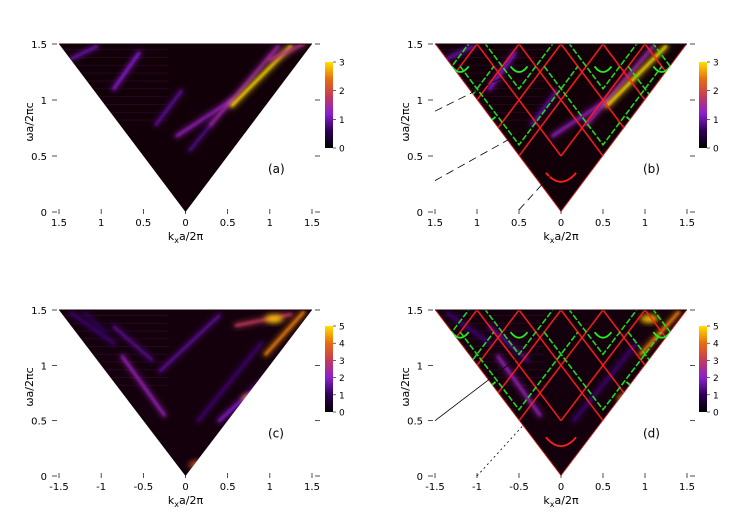  What do you see at coordinates (276, 433) in the screenshot?
I see `panel-tag: (c)` at bounding box center [276, 433].